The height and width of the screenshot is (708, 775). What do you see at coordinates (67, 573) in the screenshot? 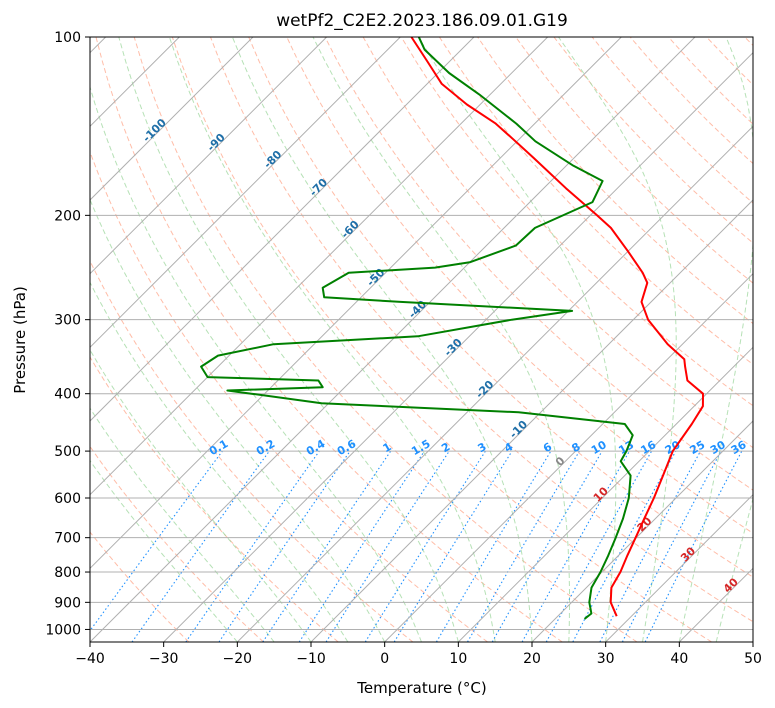
I see `y-tick-label: 800` at bounding box center [67, 573].